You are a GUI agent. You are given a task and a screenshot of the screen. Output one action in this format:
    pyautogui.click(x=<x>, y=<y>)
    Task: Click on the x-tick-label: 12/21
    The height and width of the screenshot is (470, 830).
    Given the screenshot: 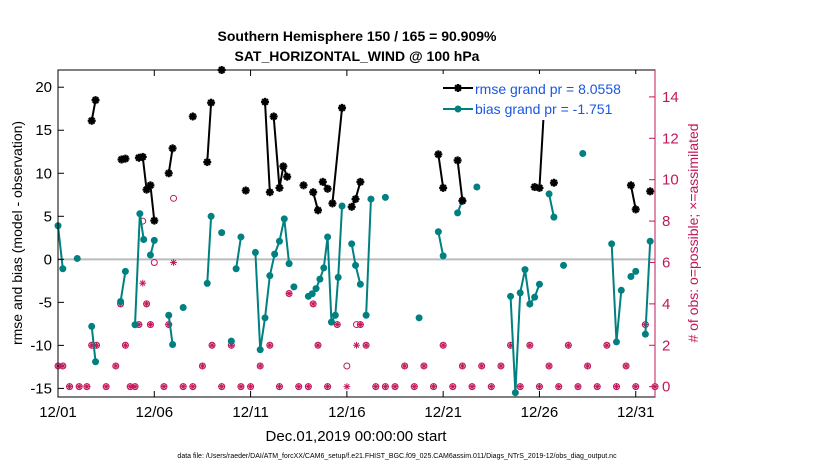 What is the action you would take?
    pyautogui.click(x=443, y=412)
    